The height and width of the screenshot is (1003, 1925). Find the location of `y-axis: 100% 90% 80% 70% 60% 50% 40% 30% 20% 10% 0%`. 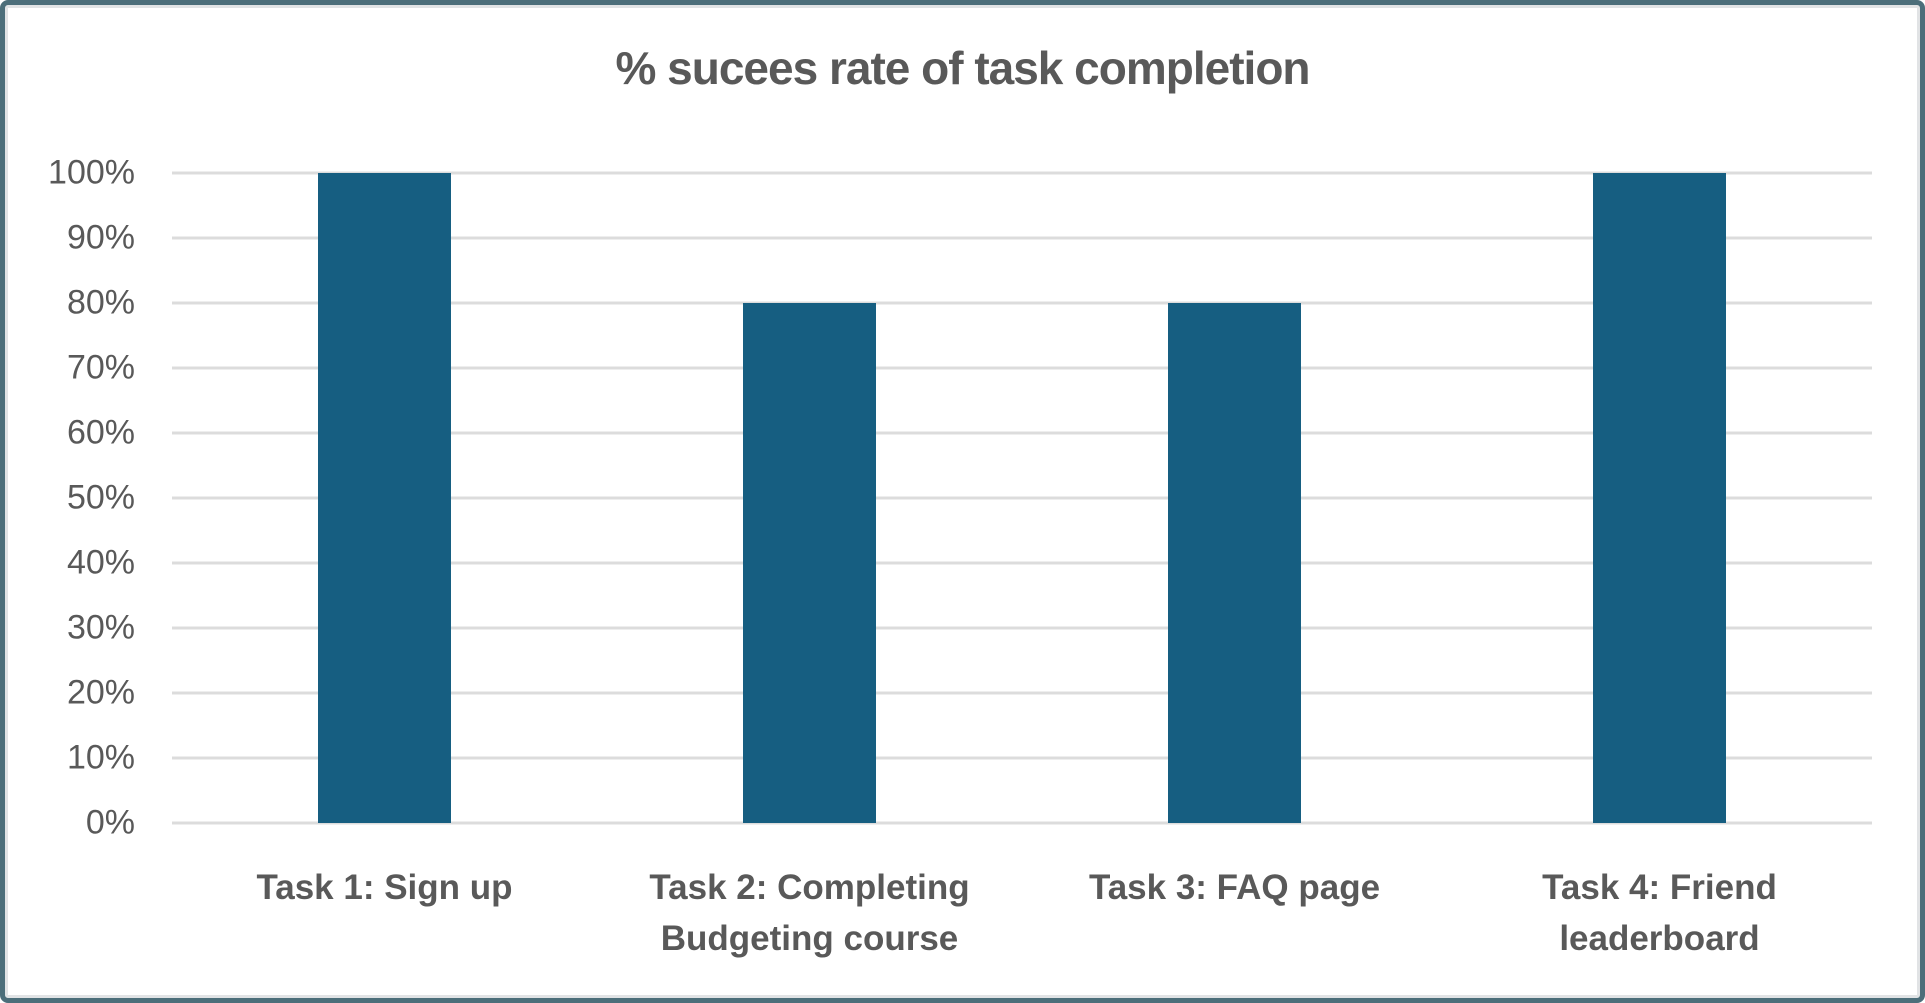

y-axis: 100% 90% 80% 70% 60% 50% 40% 30% 20% 10% 0% is located at coordinates (75, 498).